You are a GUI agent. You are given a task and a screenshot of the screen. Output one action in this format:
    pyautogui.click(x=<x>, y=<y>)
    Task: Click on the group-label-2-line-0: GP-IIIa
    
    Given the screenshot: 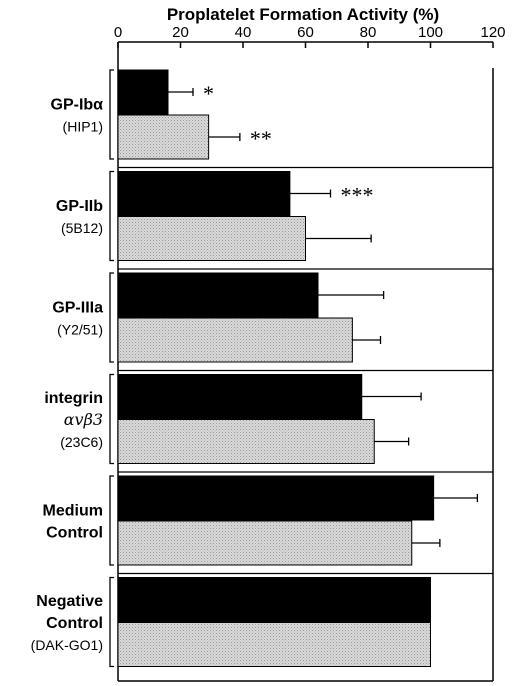 What is the action you would take?
    pyautogui.click(x=77, y=308)
    